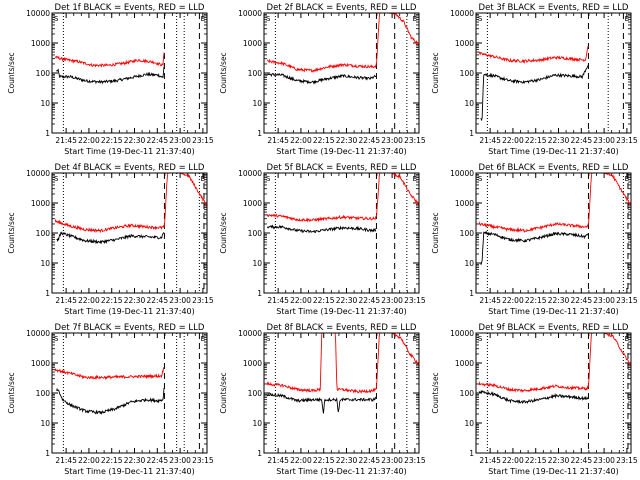  What do you see at coordinates (554, 8) in the screenshot?
I see `panel-title: Det 3f BLACK = Events, RED = LLD` at bounding box center [554, 8].